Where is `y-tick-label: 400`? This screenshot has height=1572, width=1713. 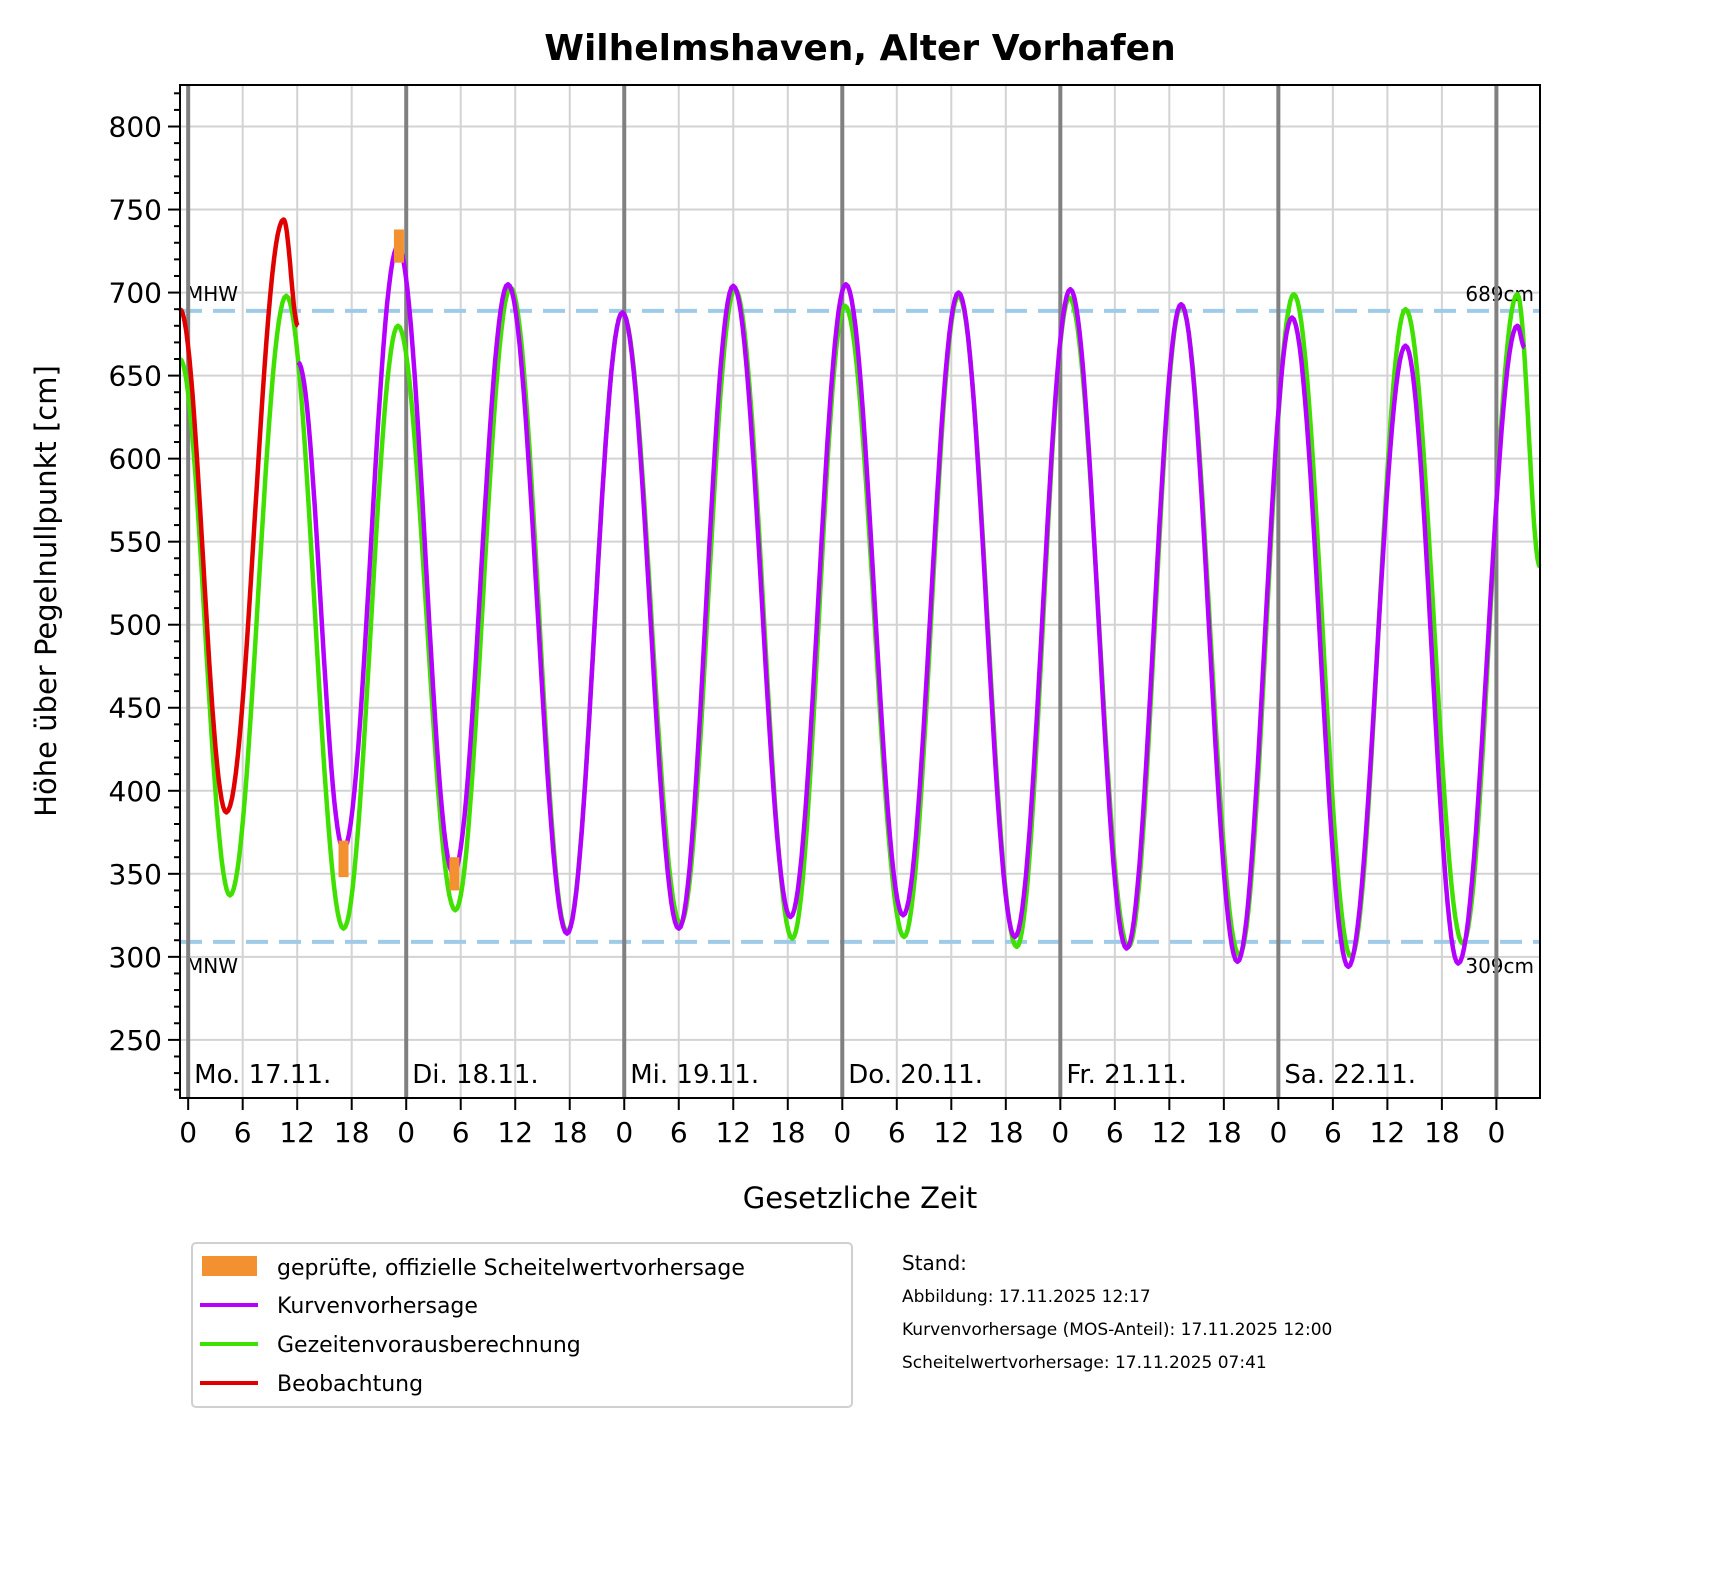
y-tick-label: 400 is located at coordinates (135, 791).